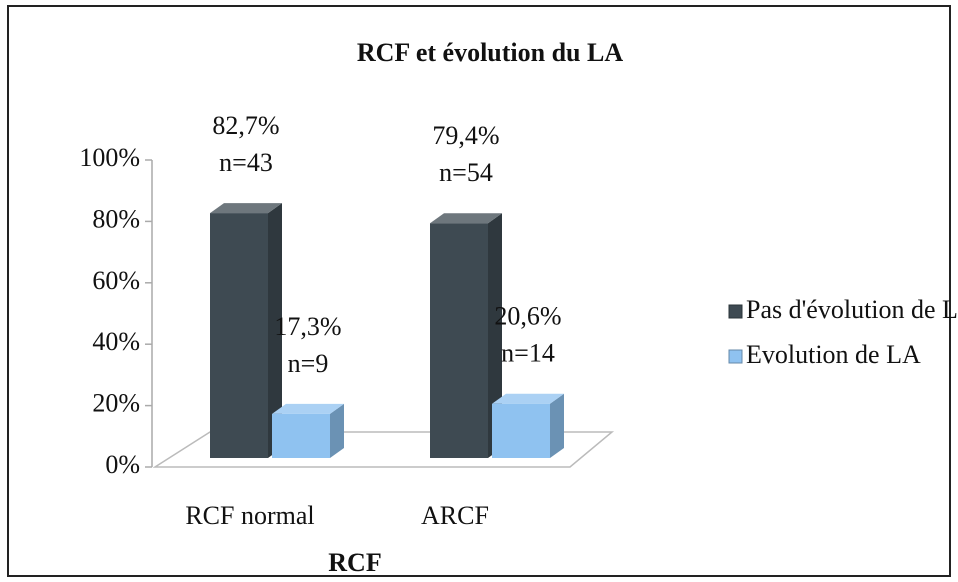  Describe the element at coordinates (122, 464) in the screenshot. I see `y-tick-label: 0%` at that location.